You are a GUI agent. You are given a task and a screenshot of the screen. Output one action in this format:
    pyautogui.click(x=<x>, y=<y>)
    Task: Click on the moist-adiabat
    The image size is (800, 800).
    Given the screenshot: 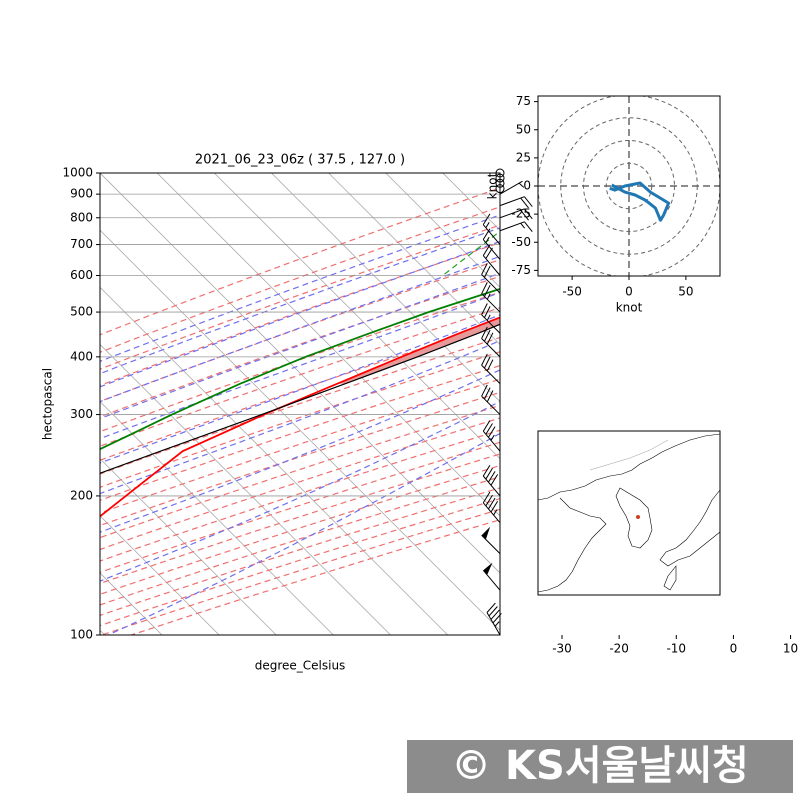 What is the action you would take?
    pyautogui.click(x=300, y=329)
    